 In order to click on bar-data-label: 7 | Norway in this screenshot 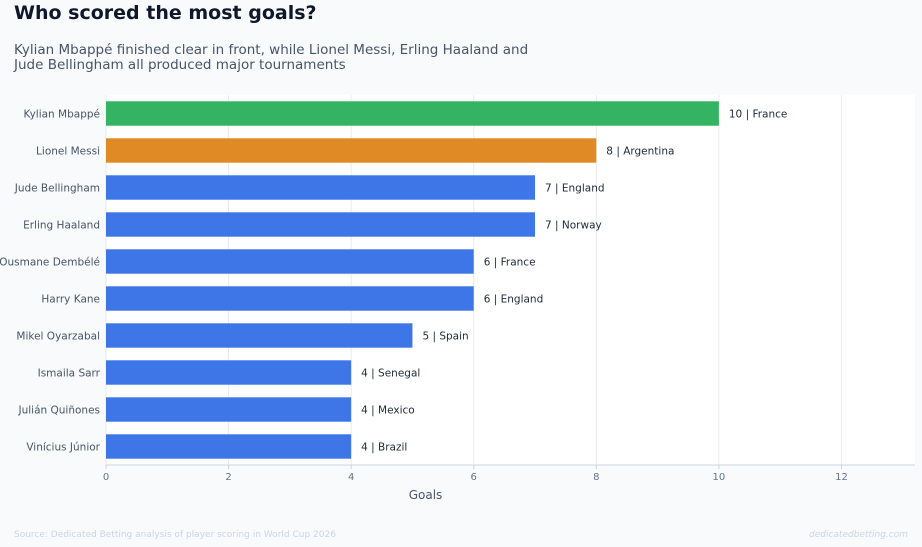, I will do `click(573, 226)`.